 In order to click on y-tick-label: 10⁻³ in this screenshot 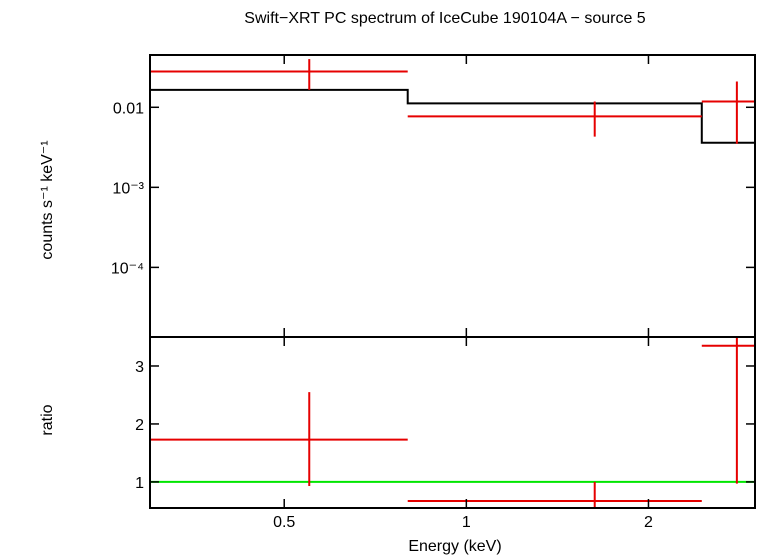, I will do `click(128, 188)`.